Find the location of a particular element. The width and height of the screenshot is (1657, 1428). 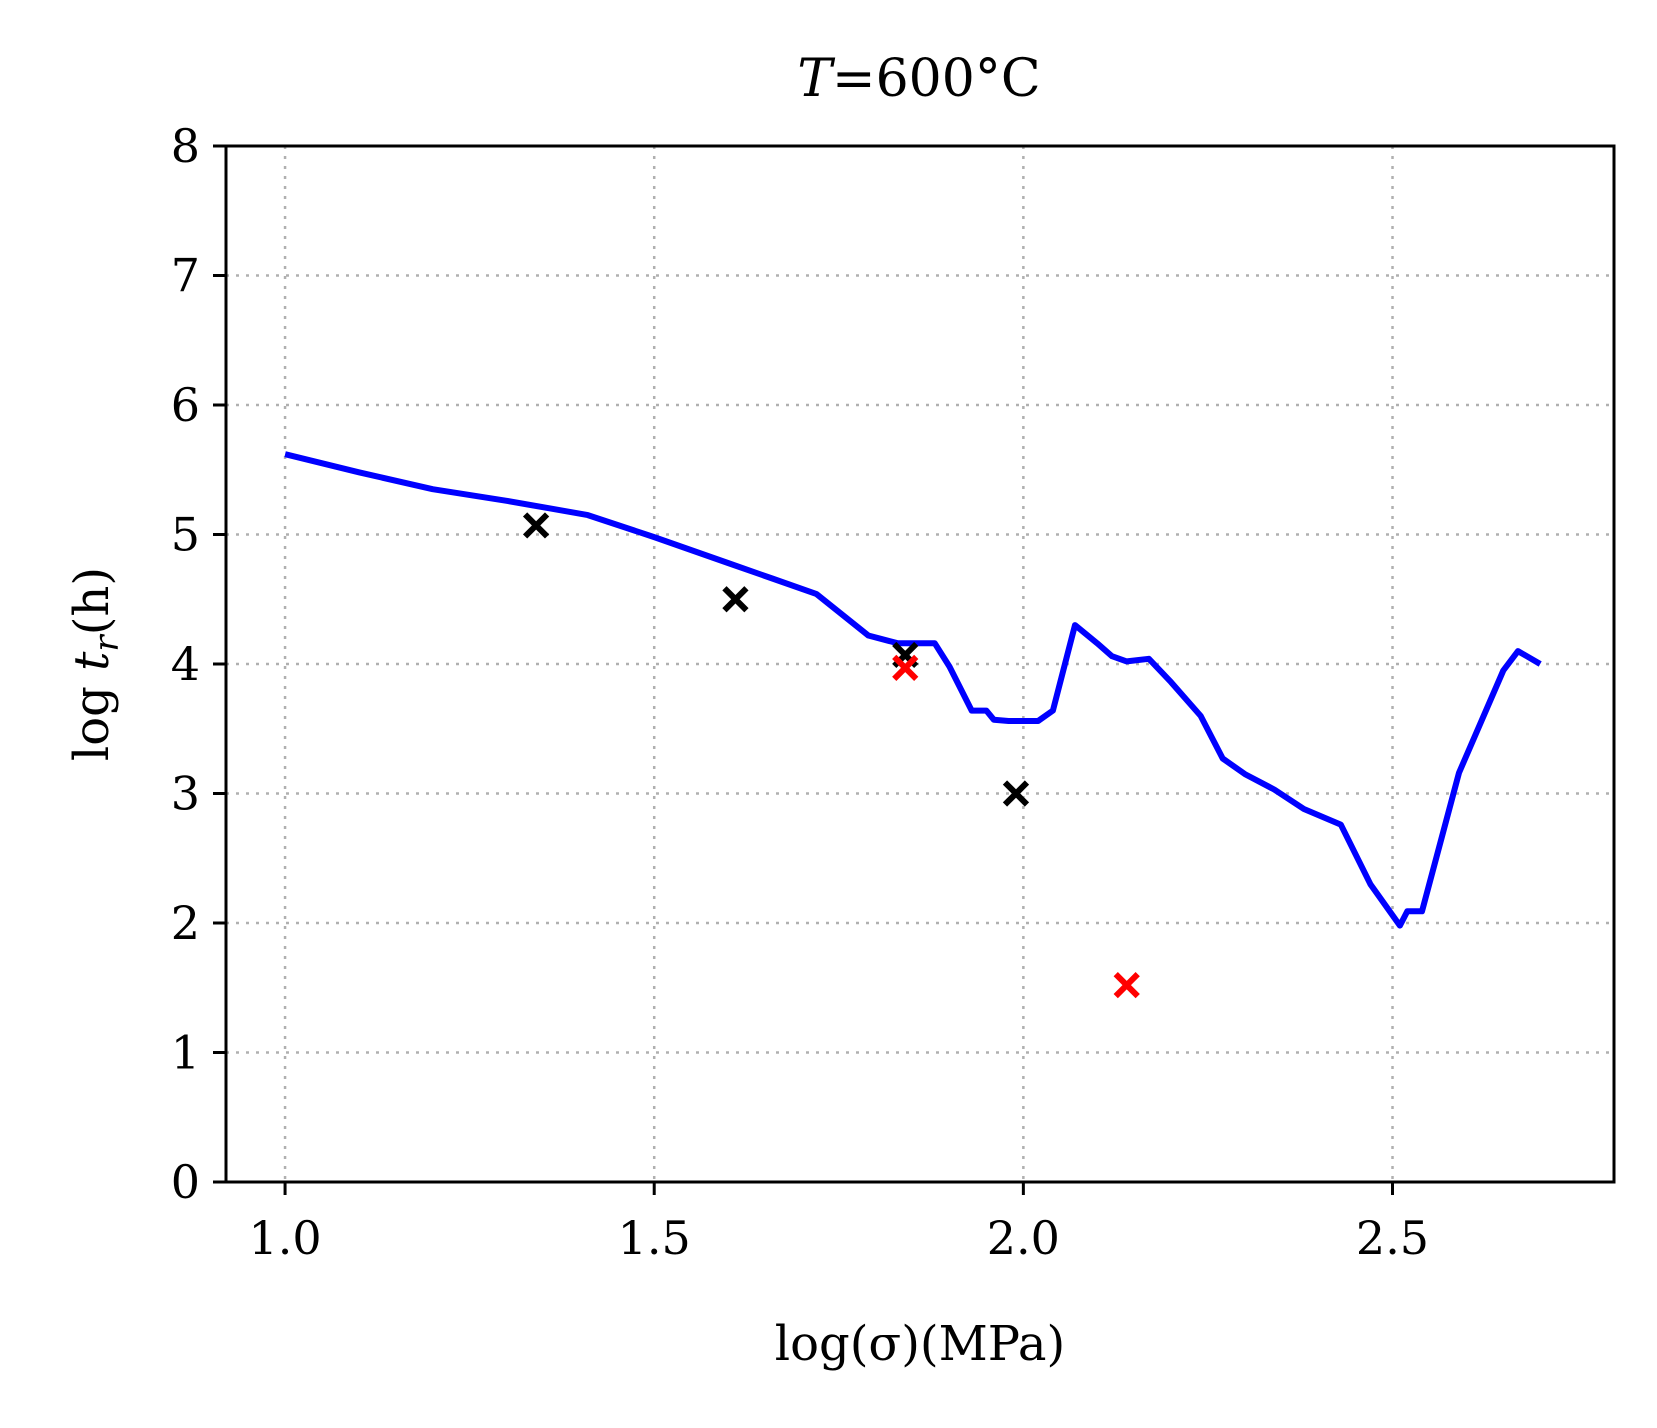

chart-title-rest: =600°C is located at coordinates (936, 79).